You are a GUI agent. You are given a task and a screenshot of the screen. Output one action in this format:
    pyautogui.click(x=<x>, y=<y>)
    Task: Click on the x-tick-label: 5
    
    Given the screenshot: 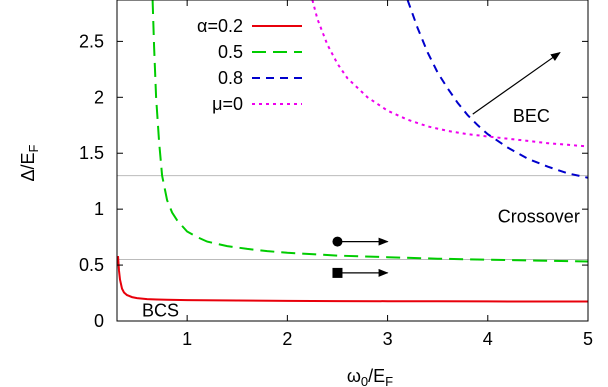 What is the action you would take?
    pyautogui.click(x=588, y=339)
    